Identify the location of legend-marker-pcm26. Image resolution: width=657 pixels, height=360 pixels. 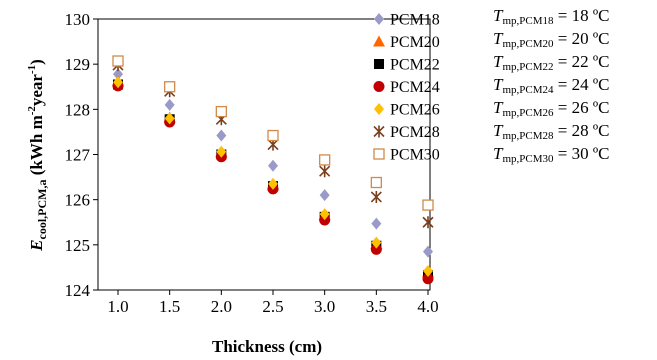
(379, 109).